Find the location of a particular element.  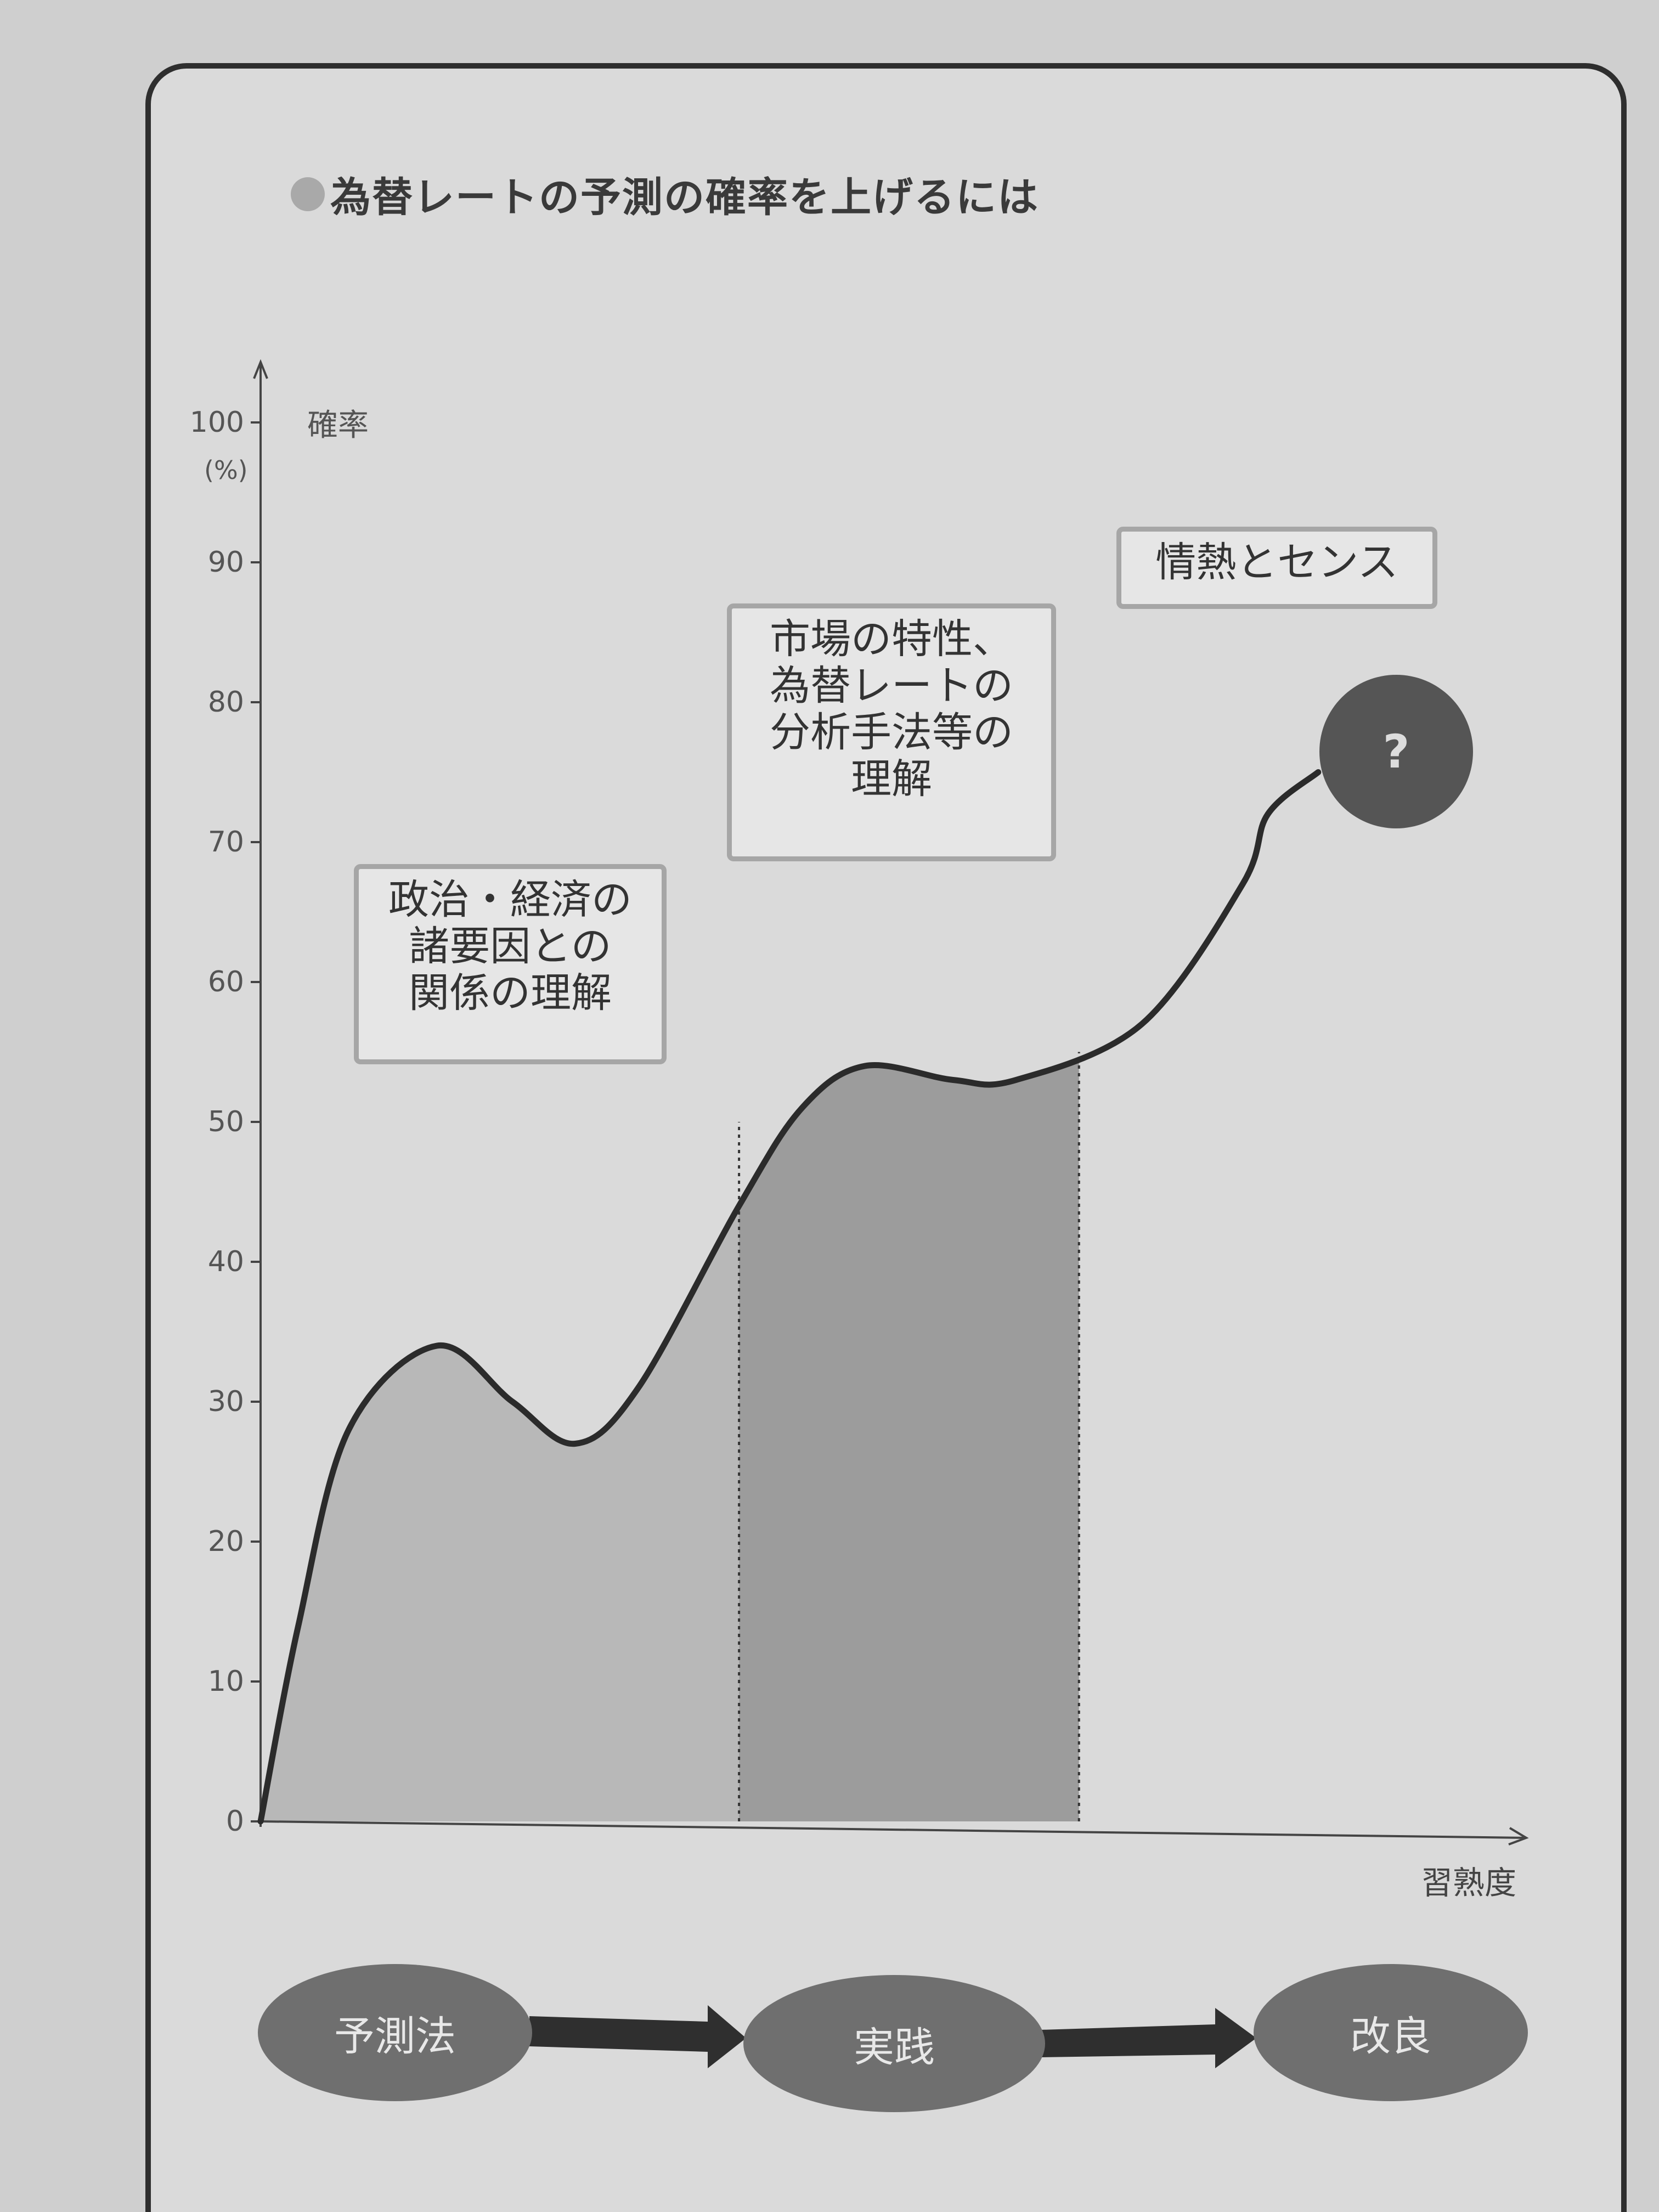

x-axis-line is located at coordinates (893, 1830).